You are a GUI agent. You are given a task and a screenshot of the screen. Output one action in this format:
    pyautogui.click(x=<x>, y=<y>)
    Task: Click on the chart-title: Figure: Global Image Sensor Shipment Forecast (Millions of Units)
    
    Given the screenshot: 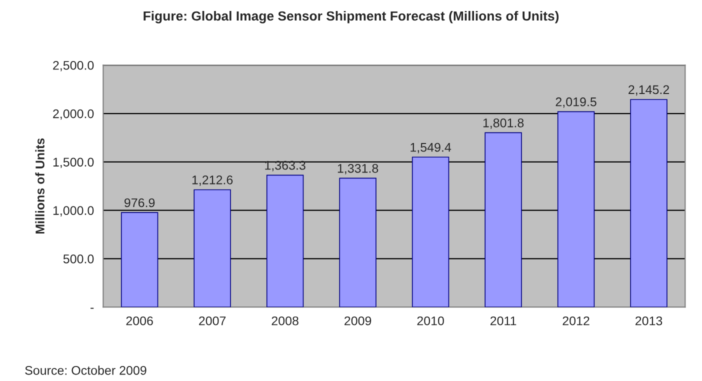 What is the action you would take?
    pyautogui.click(x=351, y=17)
    